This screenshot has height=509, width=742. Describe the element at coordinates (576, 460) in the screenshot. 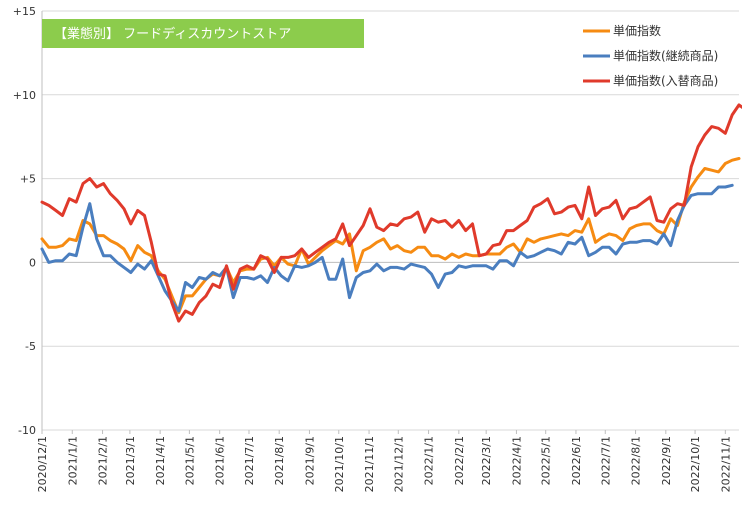

I see `x-tick-label-18: 2022/6/1` at that location.